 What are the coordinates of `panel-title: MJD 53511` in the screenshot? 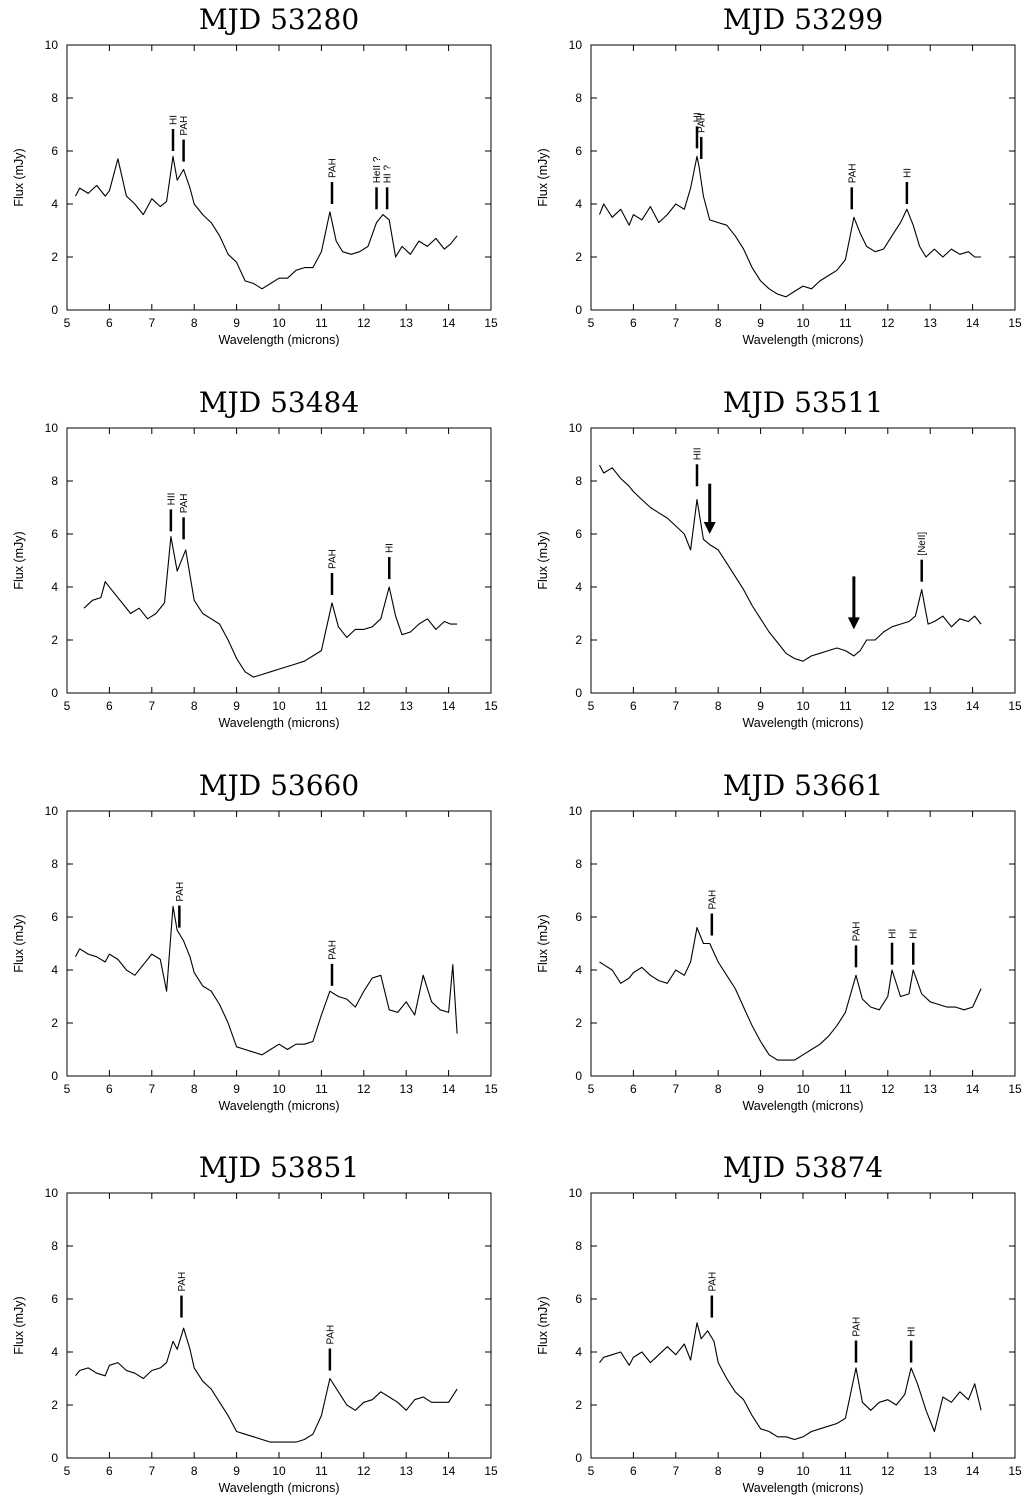 It's located at (803, 402).